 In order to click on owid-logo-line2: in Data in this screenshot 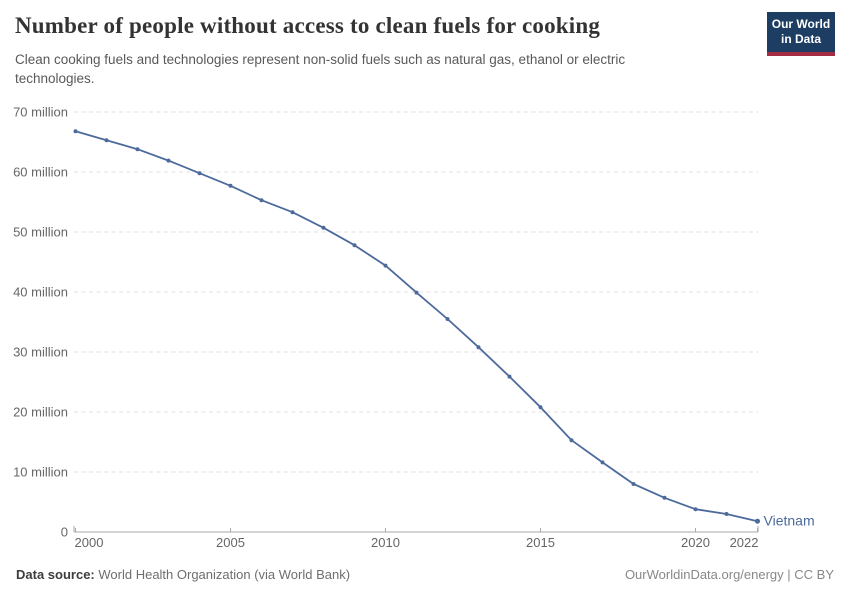, I will do `click(800, 39)`.